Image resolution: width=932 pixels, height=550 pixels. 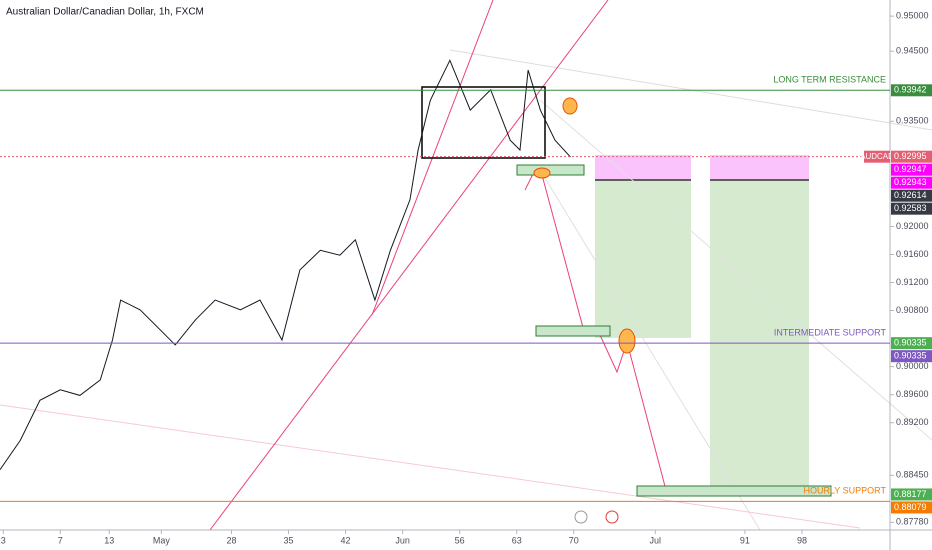 I want to click on x-tick-label: 28, so click(x=231, y=540).